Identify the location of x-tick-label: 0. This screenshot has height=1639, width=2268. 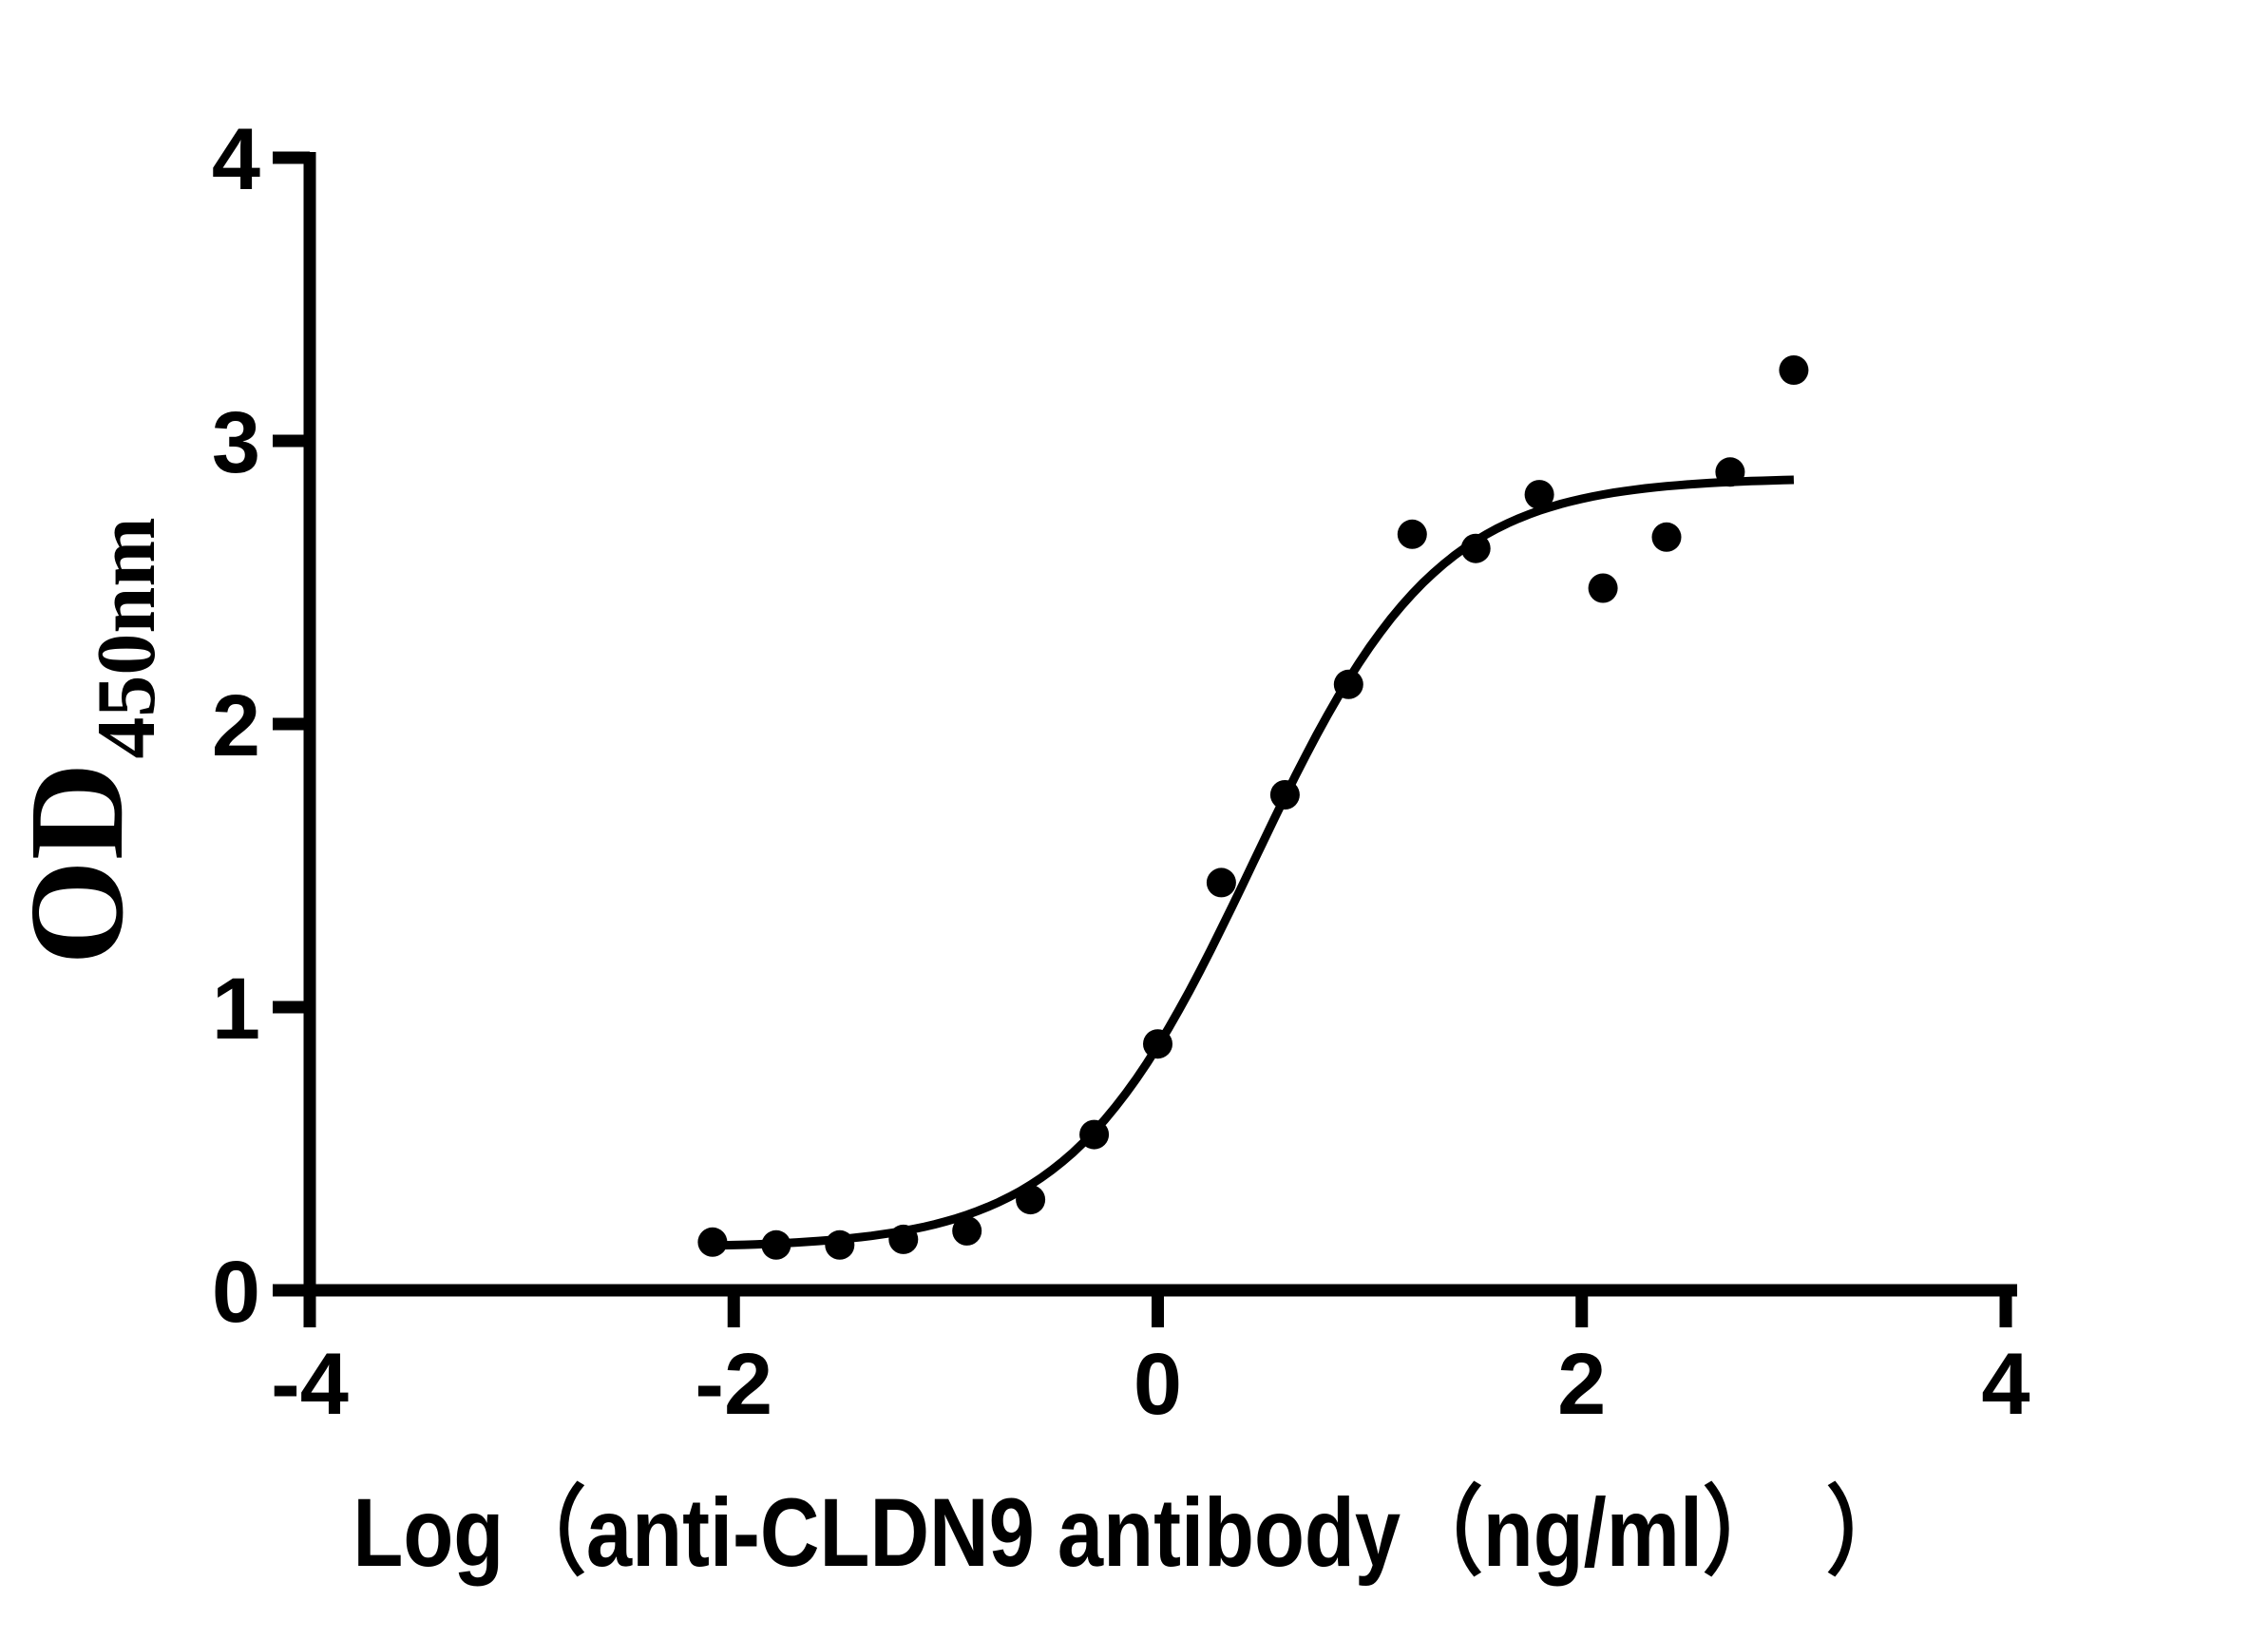
(1158, 1384).